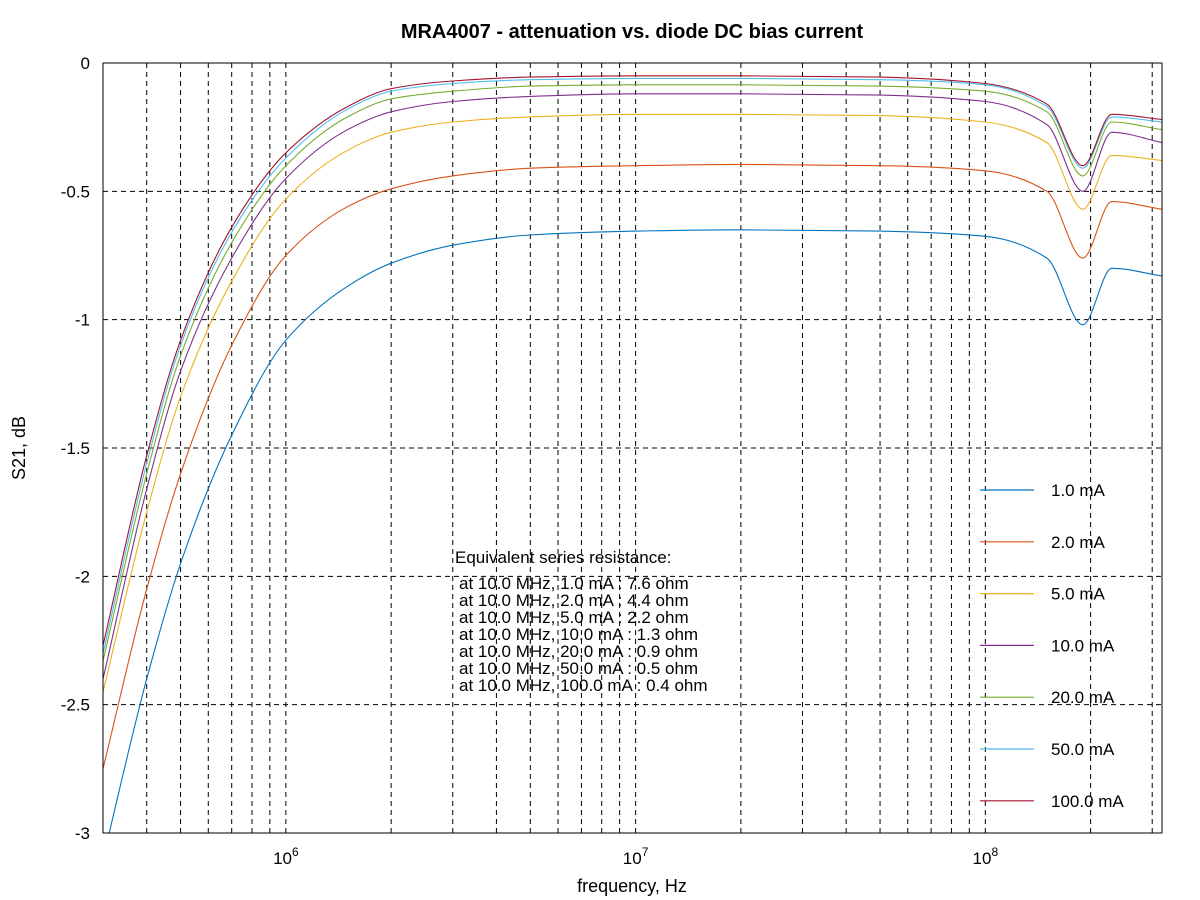 This screenshot has height=900, width=1200. Describe the element at coordinates (1083, 645) in the screenshot. I see `legend-label: 10.0 mA` at that location.